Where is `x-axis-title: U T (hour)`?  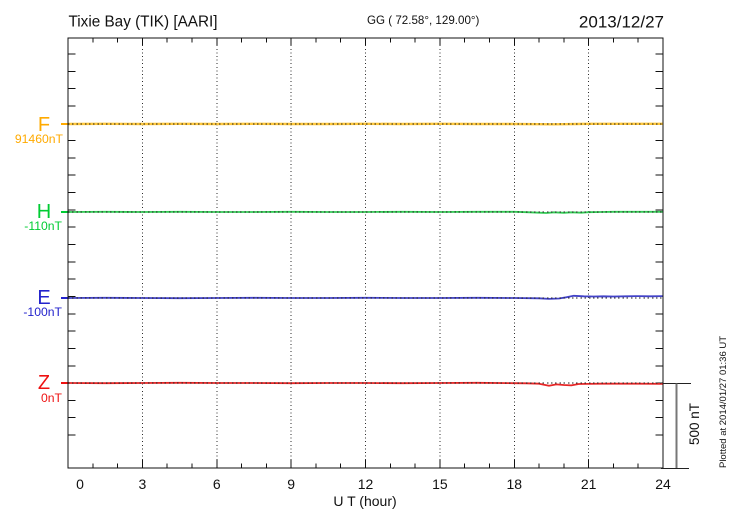 x-axis-title: U T (hour) is located at coordinates (364, 501).